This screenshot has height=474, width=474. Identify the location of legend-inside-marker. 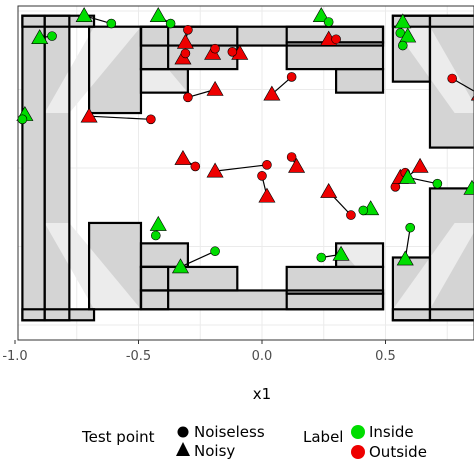
(358, 432).